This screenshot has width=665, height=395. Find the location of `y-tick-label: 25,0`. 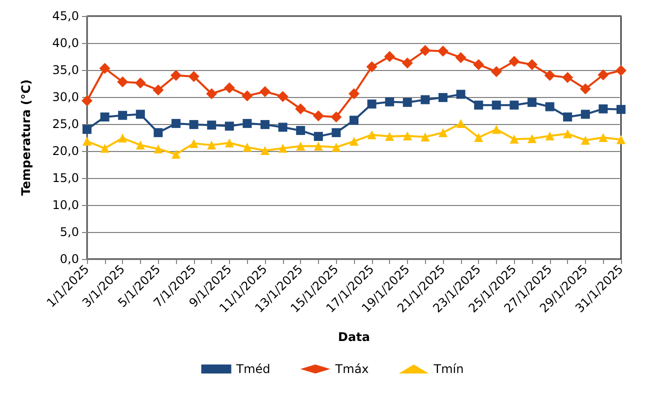

y-tick-label: 25,0 is located at coordinates (65, 124).